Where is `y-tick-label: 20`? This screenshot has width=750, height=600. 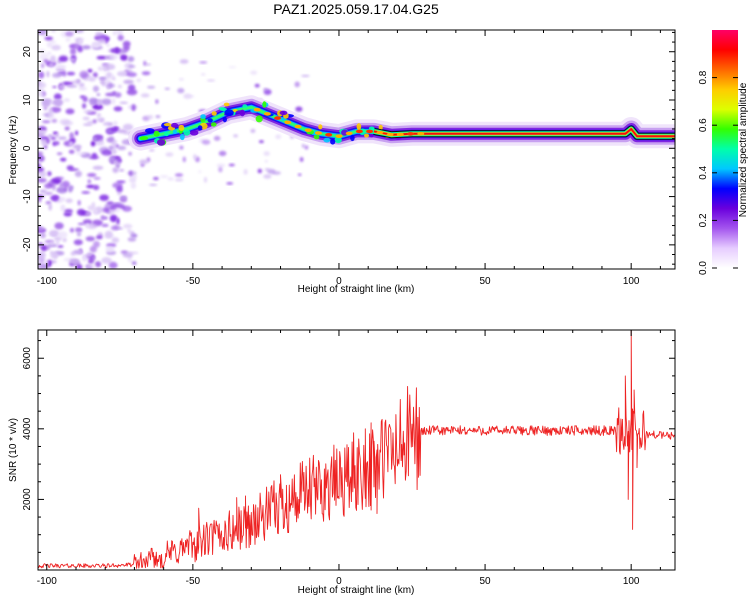
y-tick-label: 20 is located at coordinates (27, 52).